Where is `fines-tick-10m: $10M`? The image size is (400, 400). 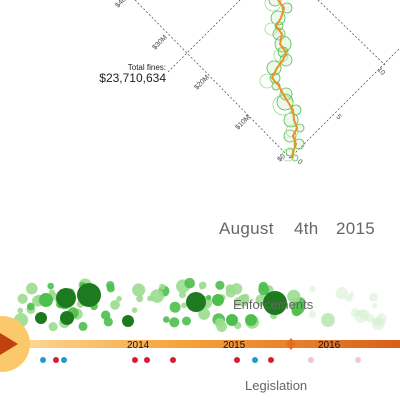 fines-tick-10m: $10M is located at coordinates (242, 122).